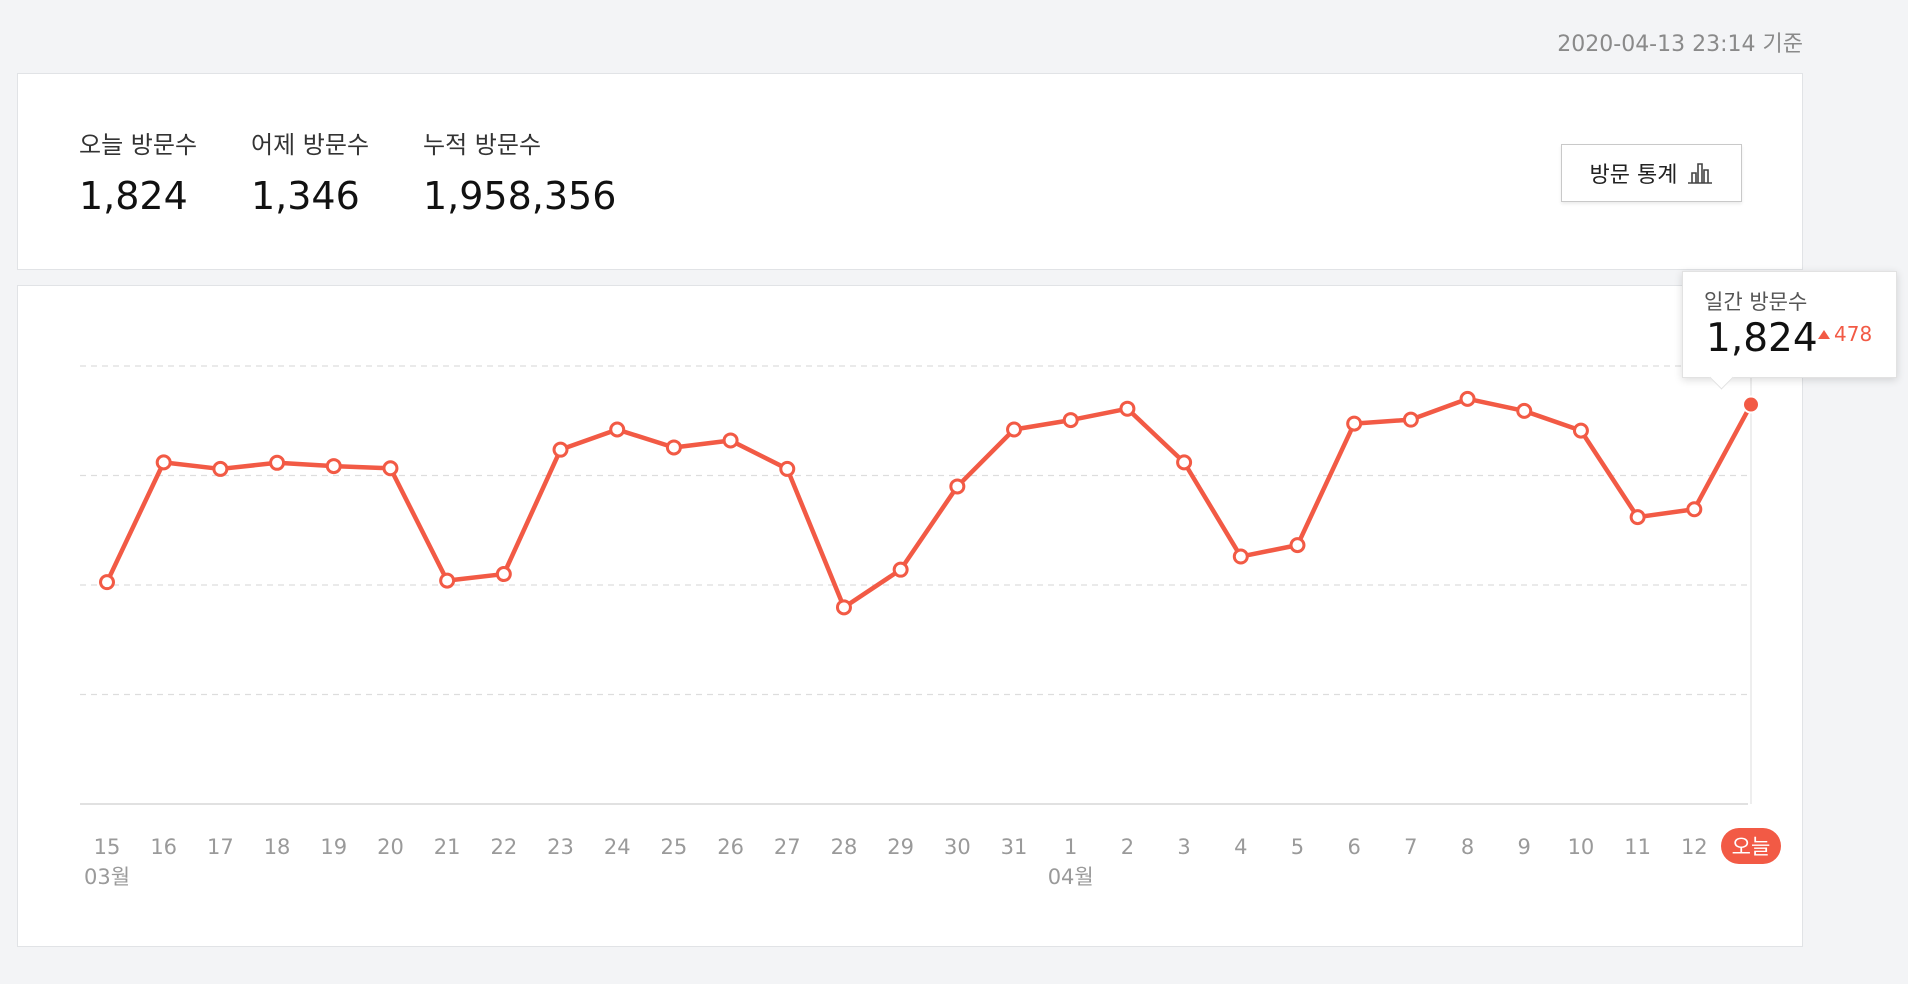 The height and width of the screenshot is (984, 1908). I want to click on bar-chart-icon, so click(1700, 173).